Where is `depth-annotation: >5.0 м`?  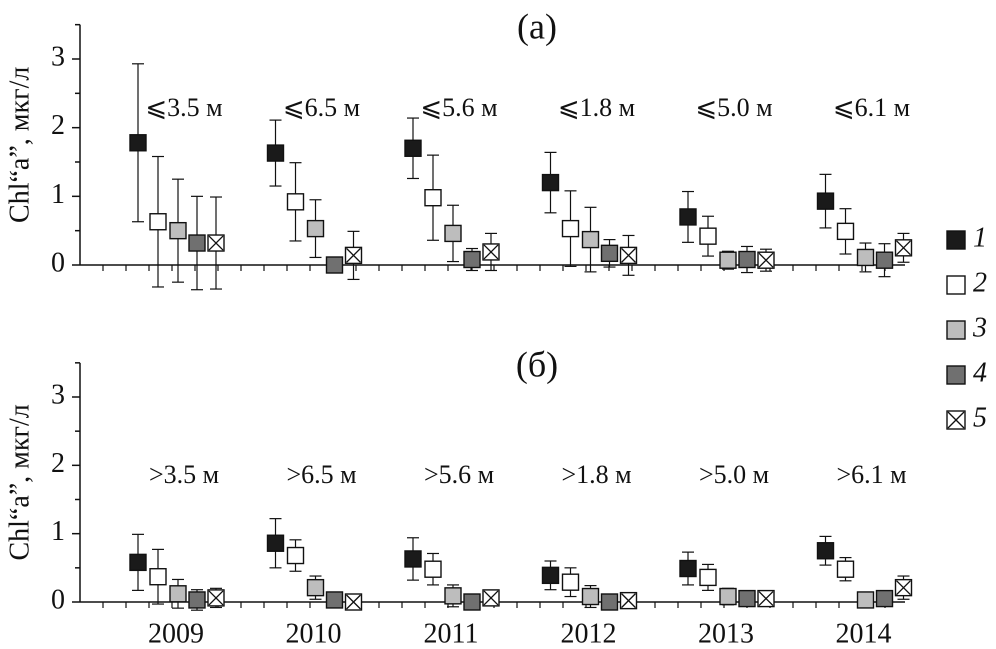
depth-annotation: >5.0 м is located at coordinates (734, 474).